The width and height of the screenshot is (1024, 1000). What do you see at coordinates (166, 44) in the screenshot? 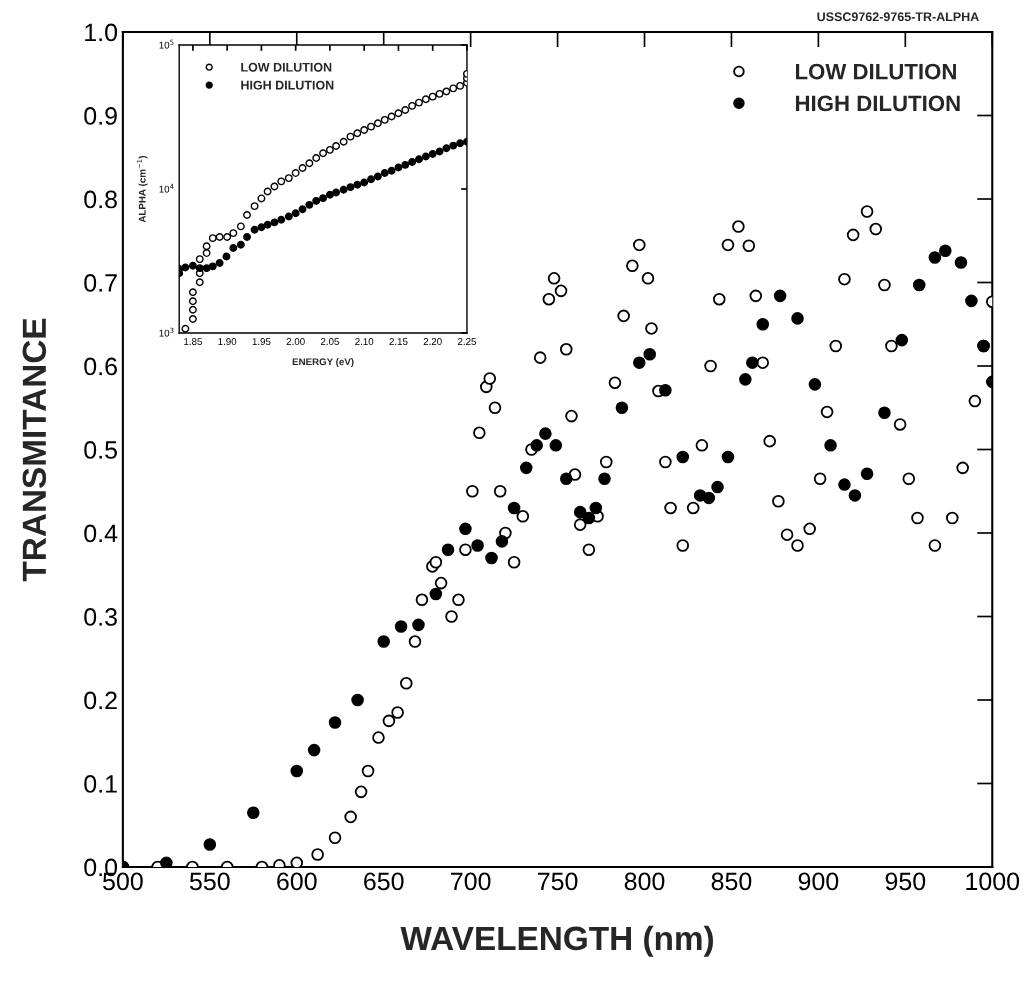
I see `y-tick-label: 10$^{5}$` at bounding box center [166, 44].